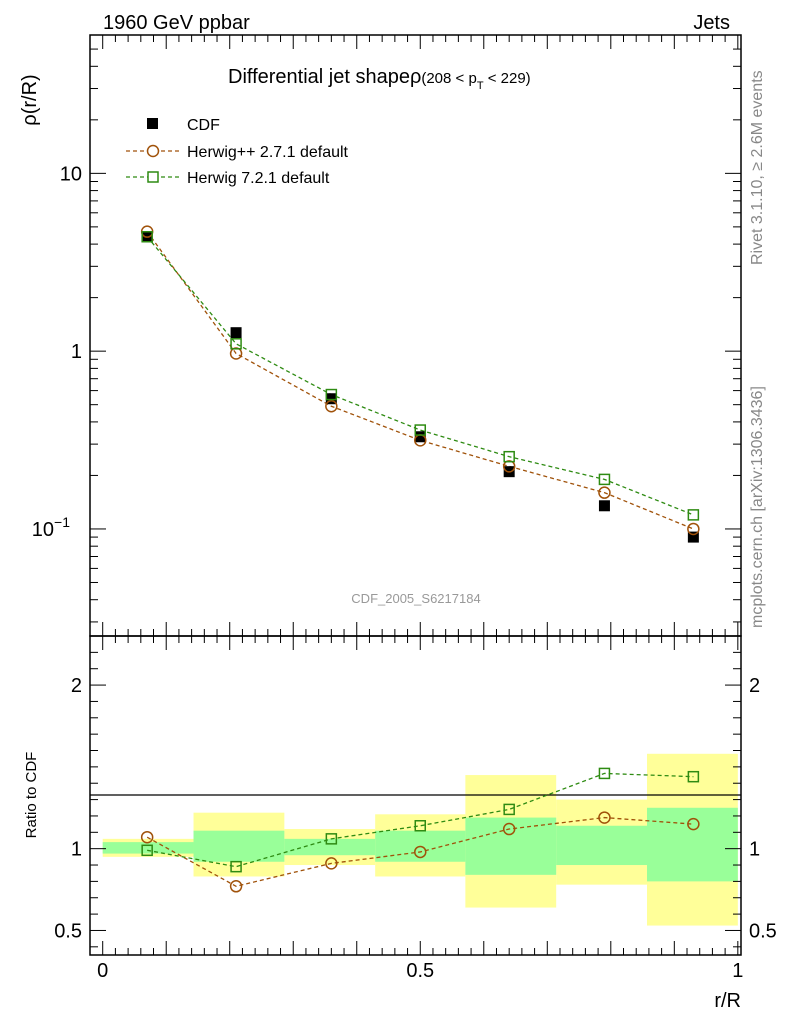 This screenshot has height=1024, width=786. I want to click on main-y-tick-label-exp: −1, so click(62, 522).